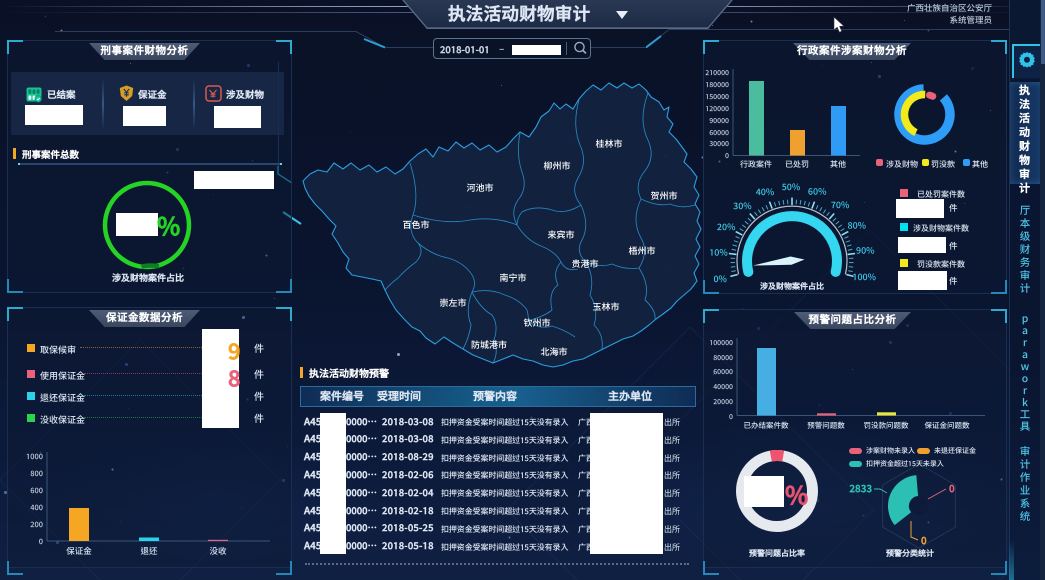 The width and height of the screenshot is (1045, 580). What do you see at coordinates (489, 344) in the screenshot?
I see `svg-text: 防城港市` at bounding box center [489, 344].